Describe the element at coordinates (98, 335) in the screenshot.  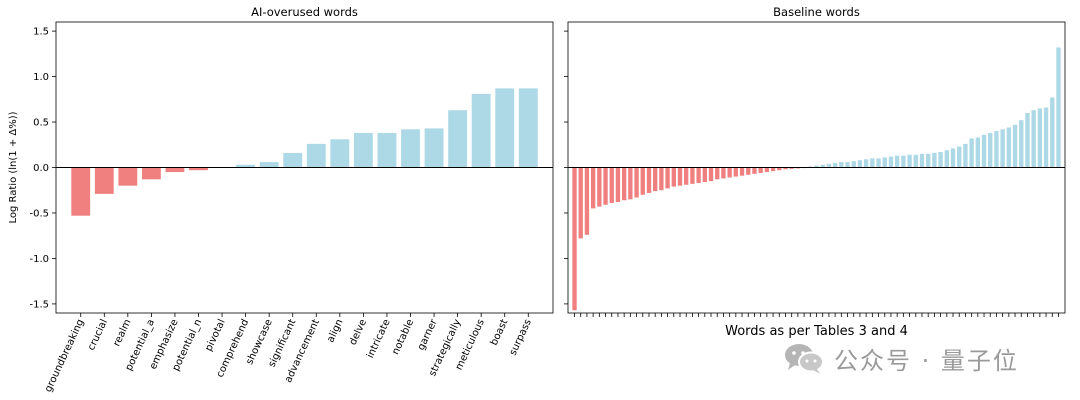
I see `x-tick-label: crucial` at that location.